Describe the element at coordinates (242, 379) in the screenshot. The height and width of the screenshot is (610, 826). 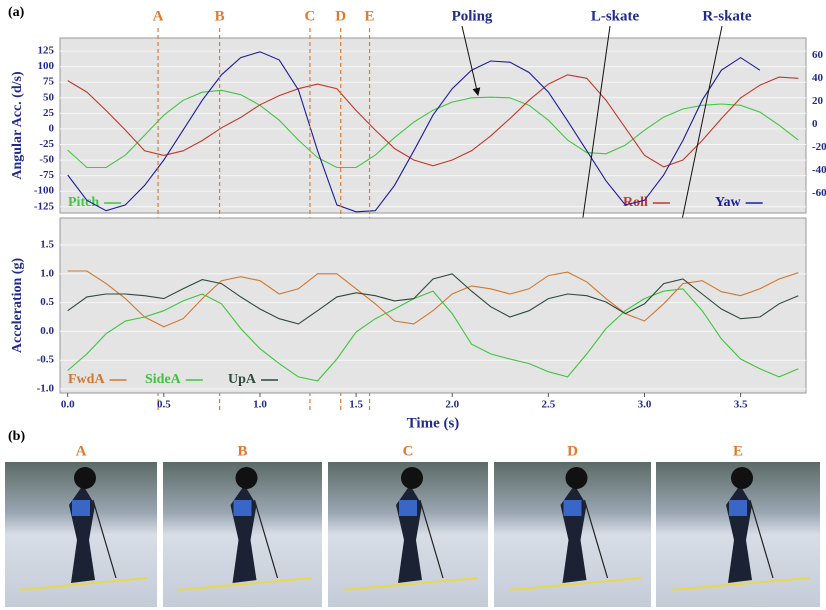
I see `legend-label: UpA` at that location.